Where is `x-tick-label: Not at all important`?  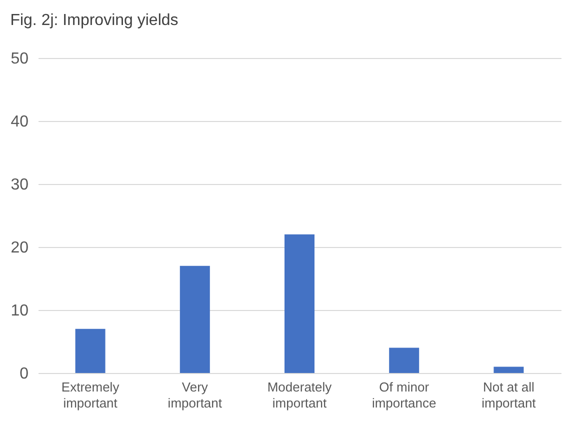 x-tick-label: Not at all important is located at coordinates (509, 395).